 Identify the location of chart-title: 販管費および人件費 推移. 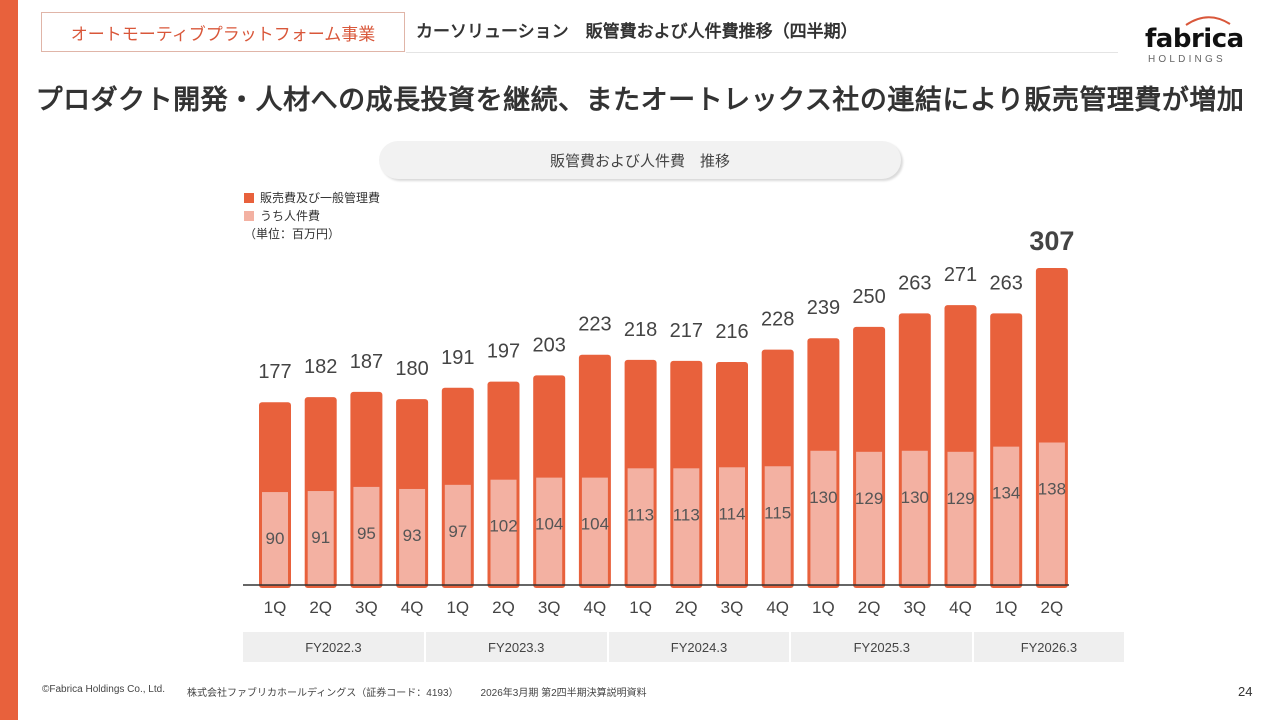
(640, 160).